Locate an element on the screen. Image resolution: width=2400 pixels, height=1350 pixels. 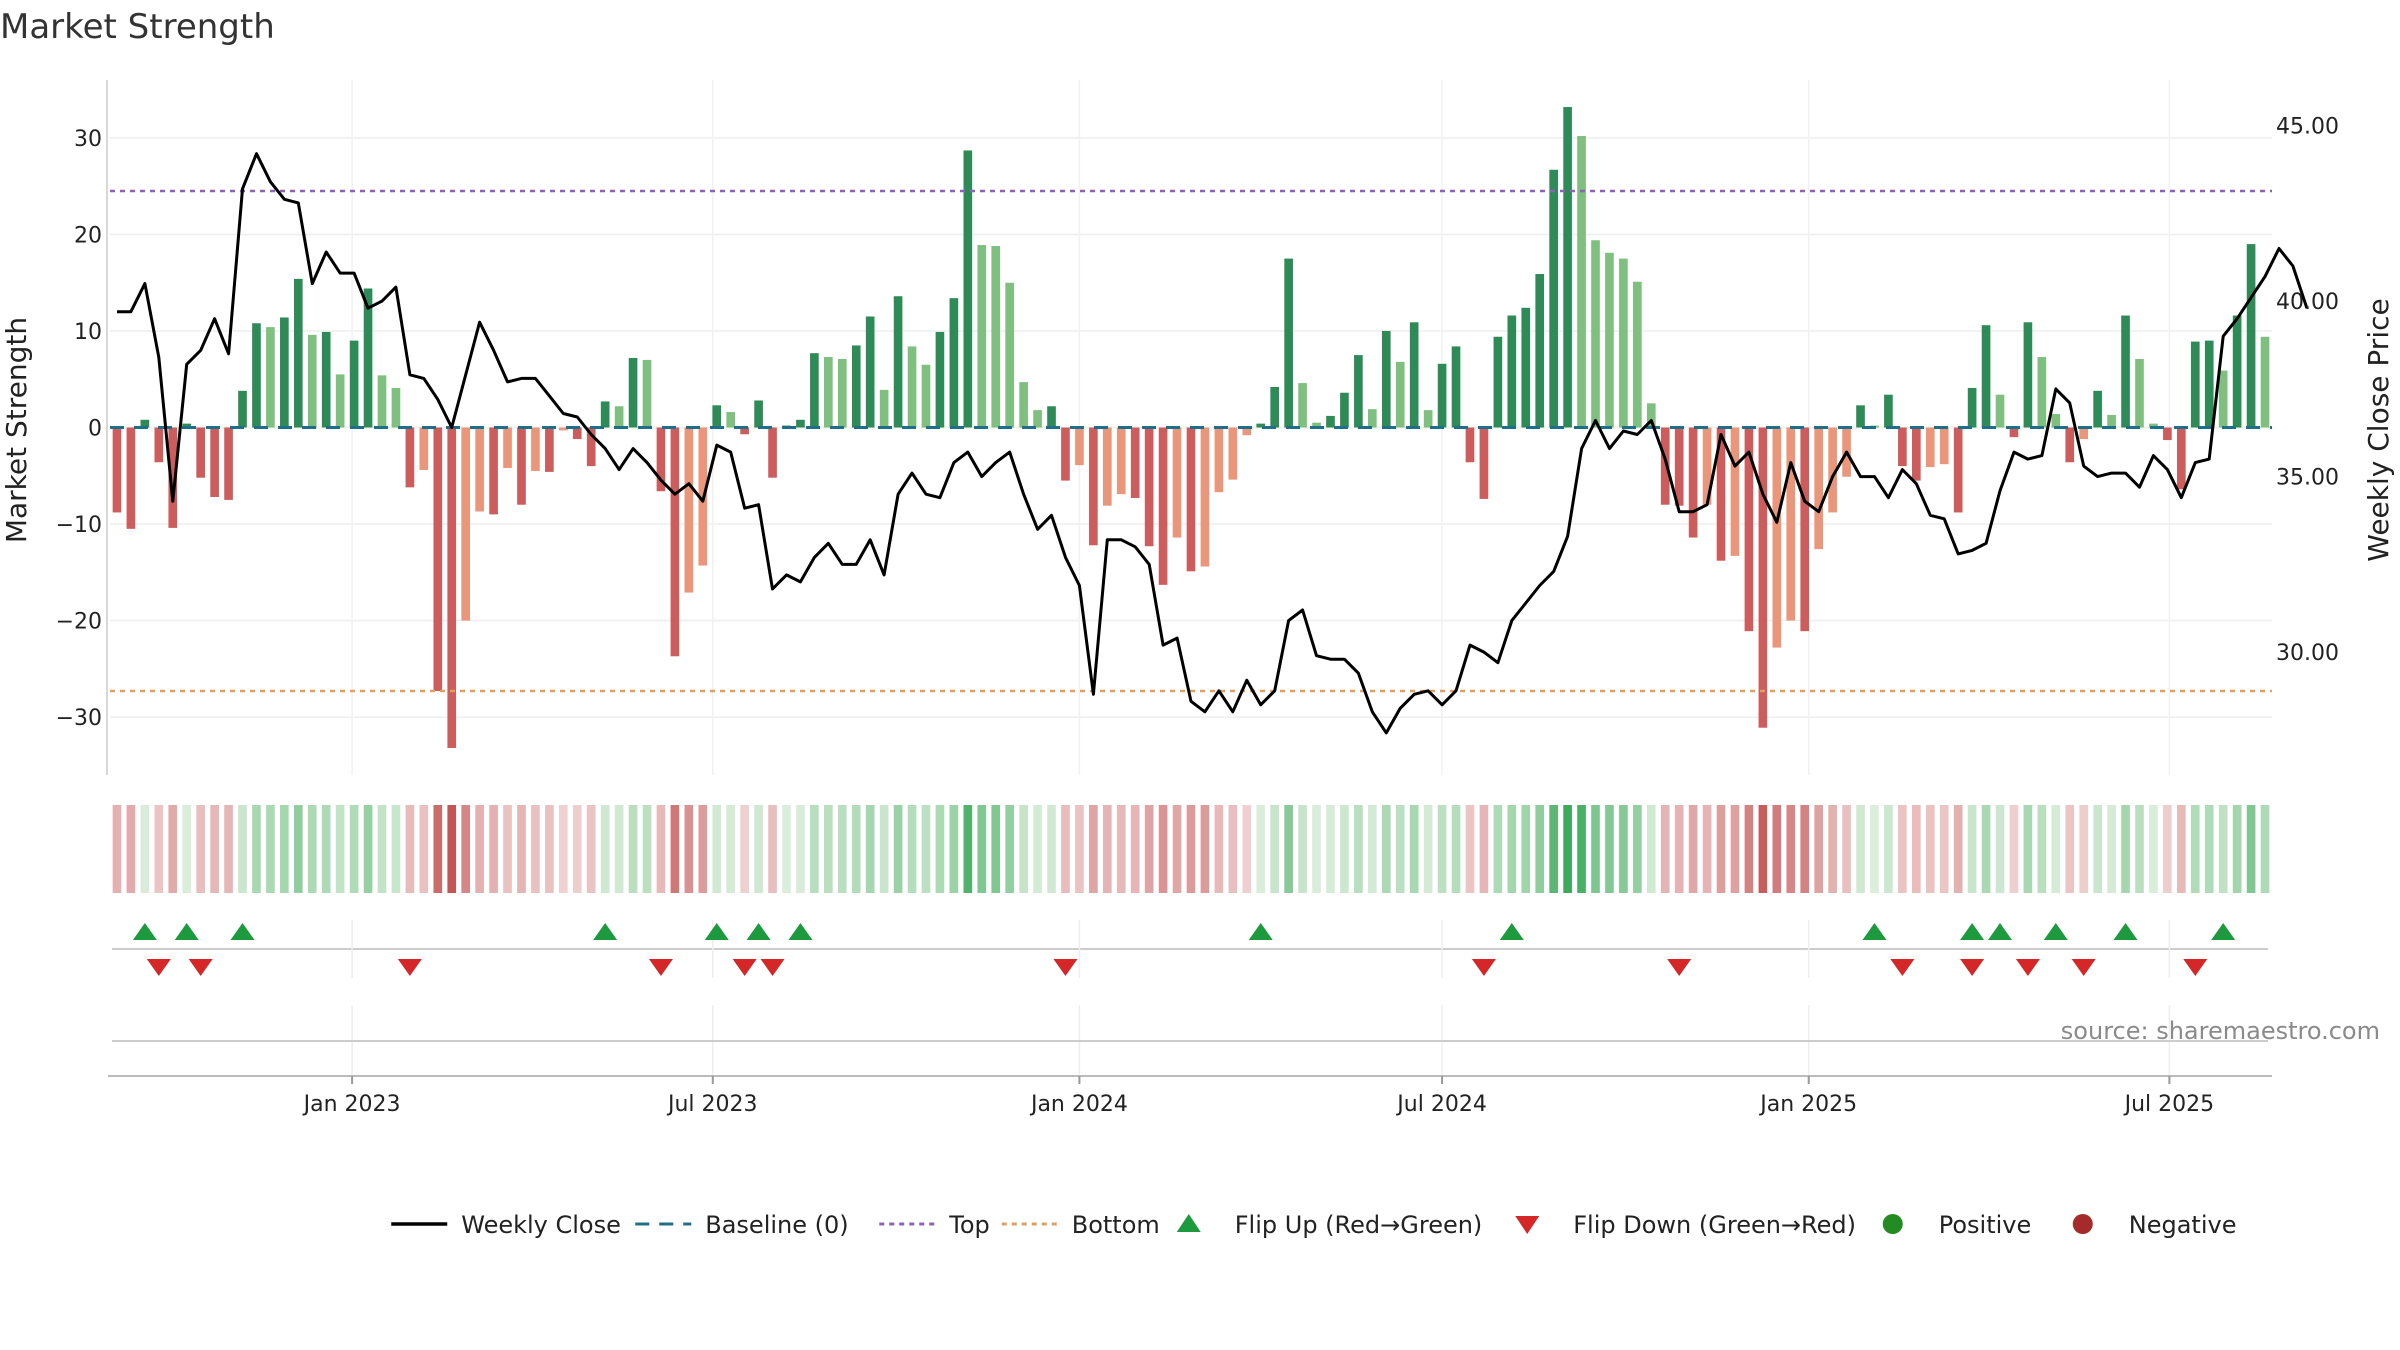
x-tick-label: Jan 2024 is located at coordinates (1078, 1104).